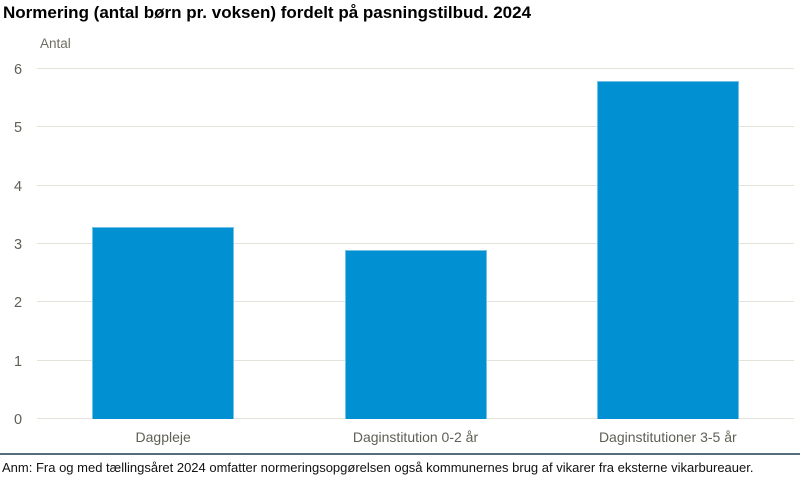  Describe the element at coordinates (18, 128) in the screenshot. I see `y-tick-label: 5` at that location.